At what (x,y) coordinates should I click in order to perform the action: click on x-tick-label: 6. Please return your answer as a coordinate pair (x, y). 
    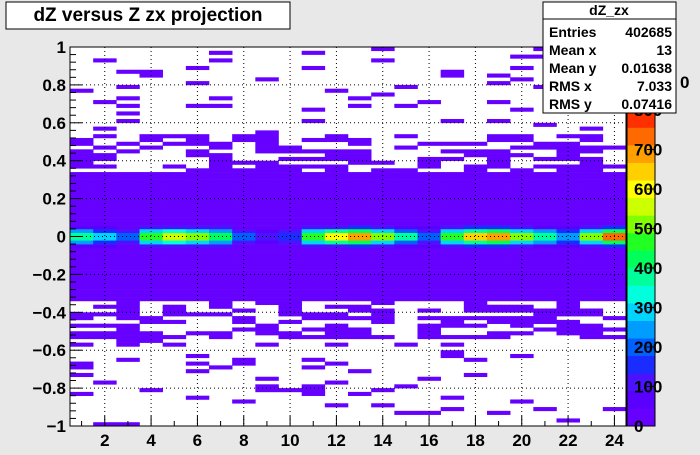
    Looking at the image, I should click on (197, 440).